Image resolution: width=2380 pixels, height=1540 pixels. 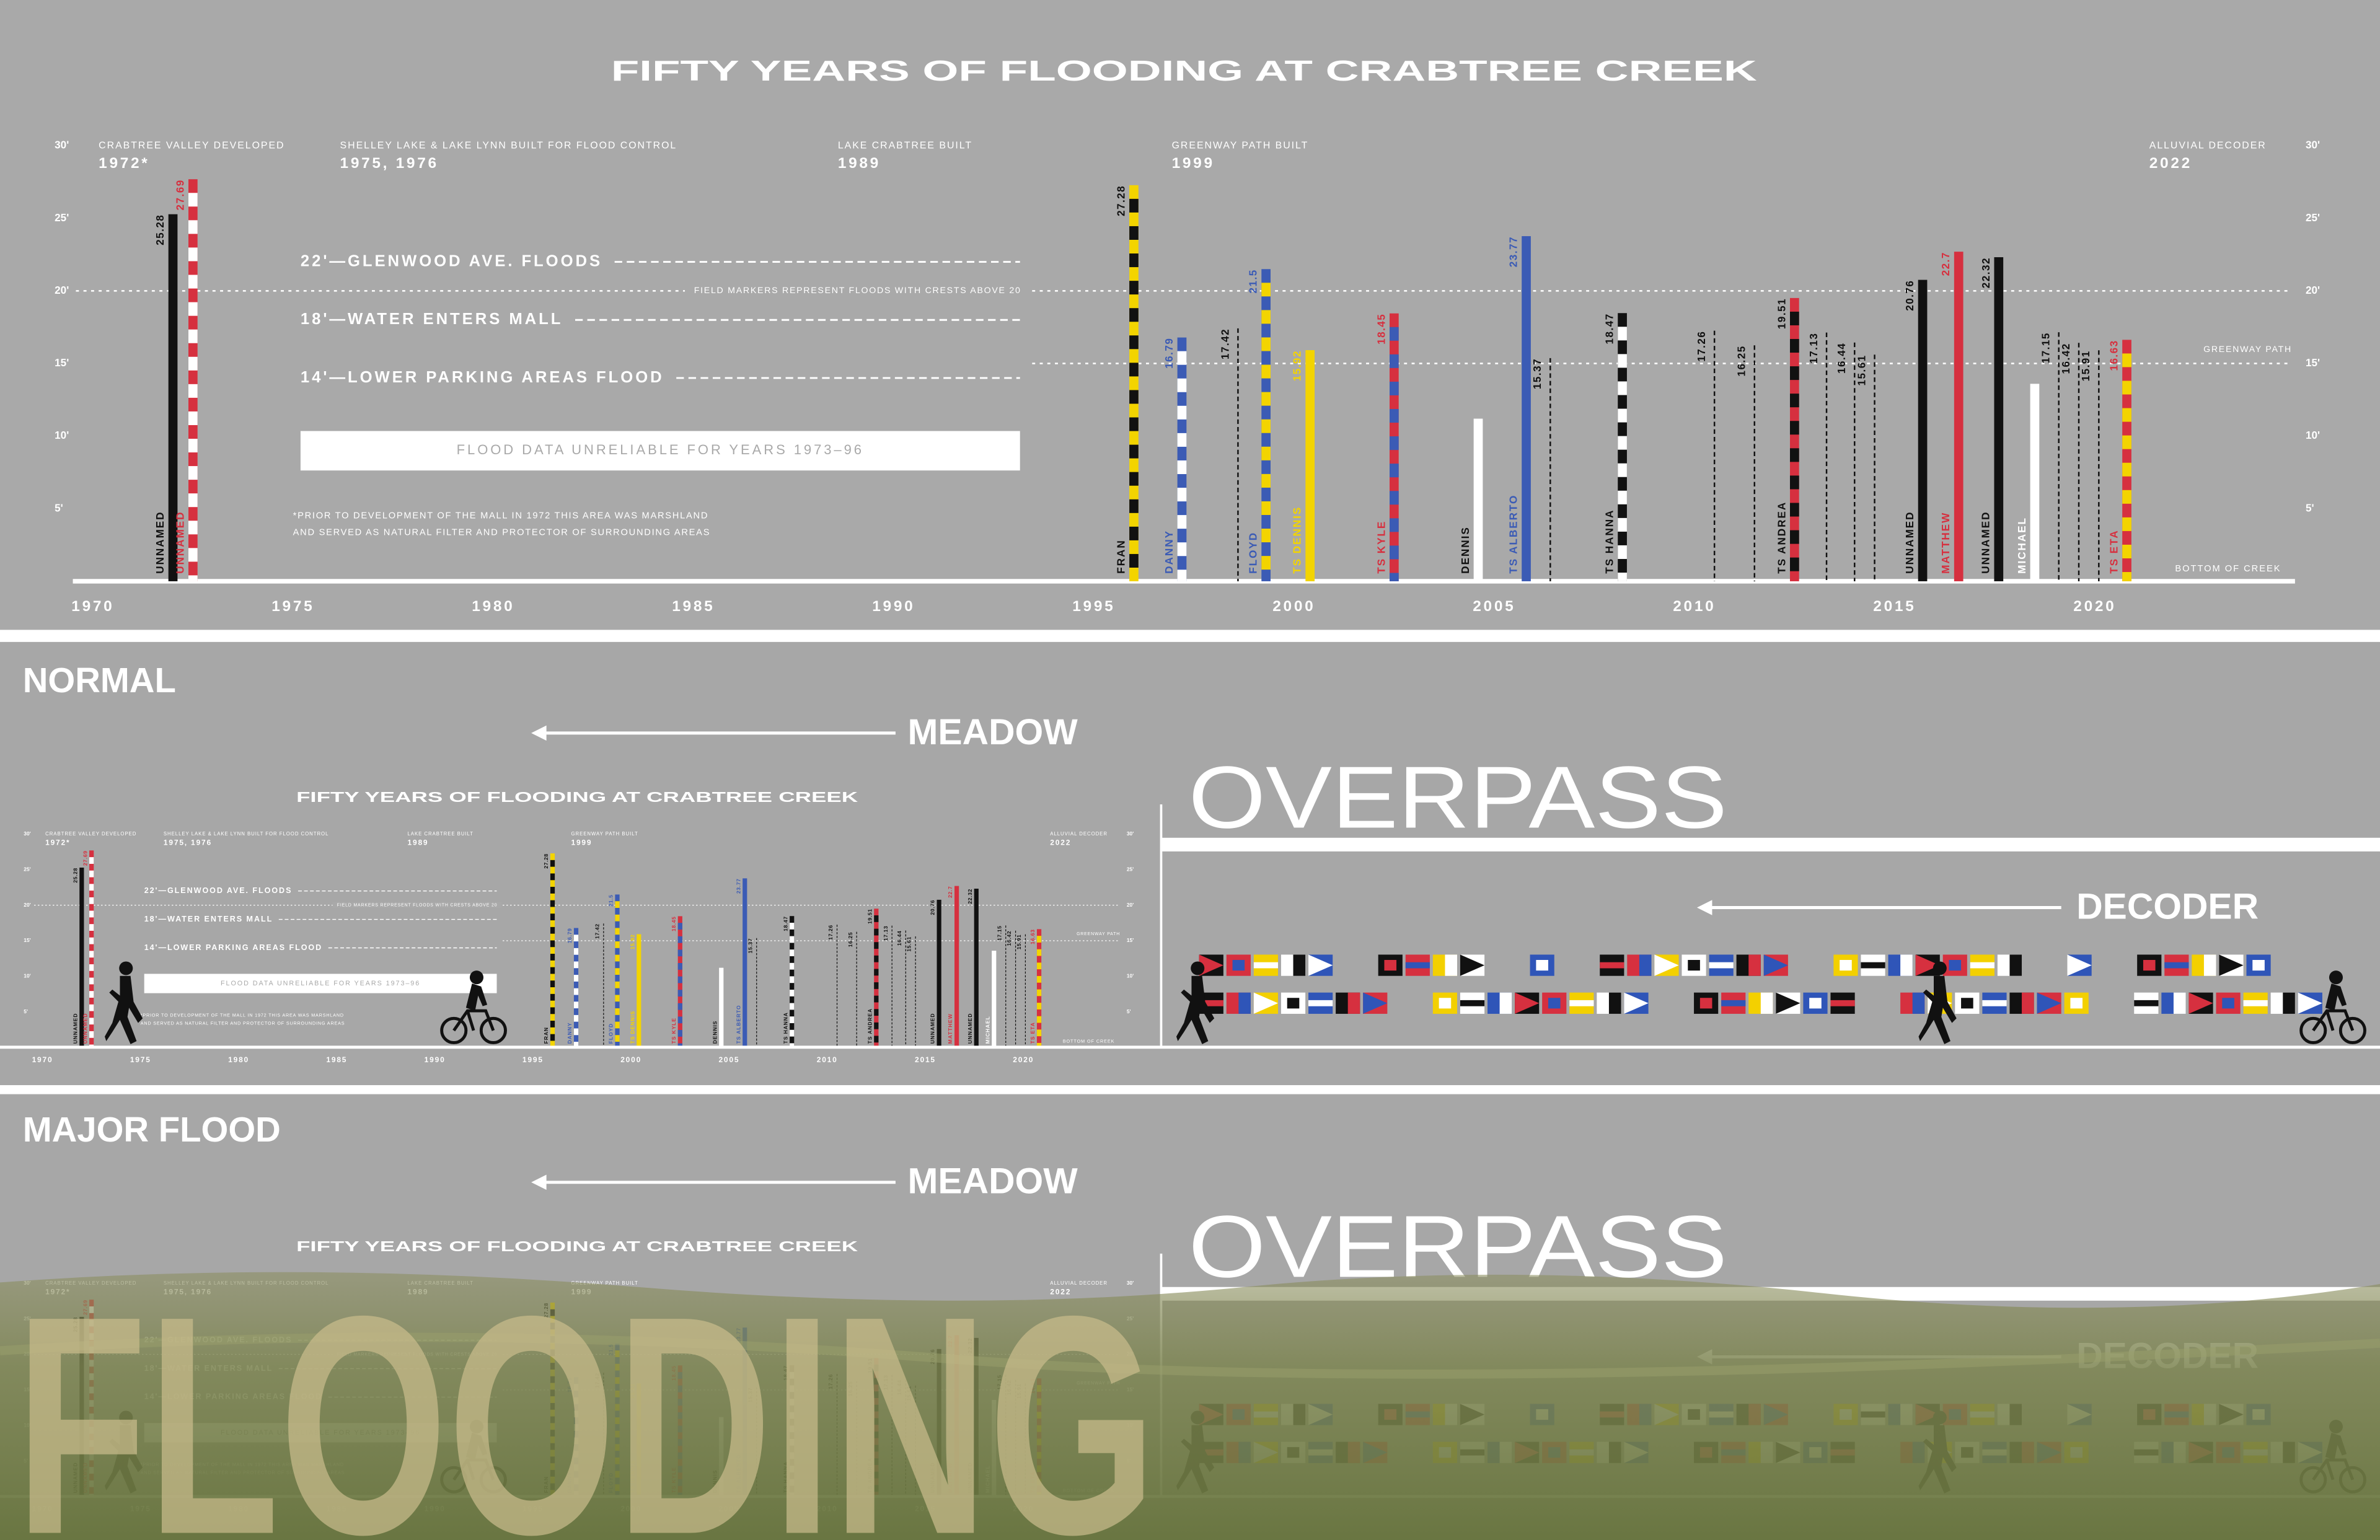 I want to click on flood-name: DANNY, so click(x=1169, y=552).